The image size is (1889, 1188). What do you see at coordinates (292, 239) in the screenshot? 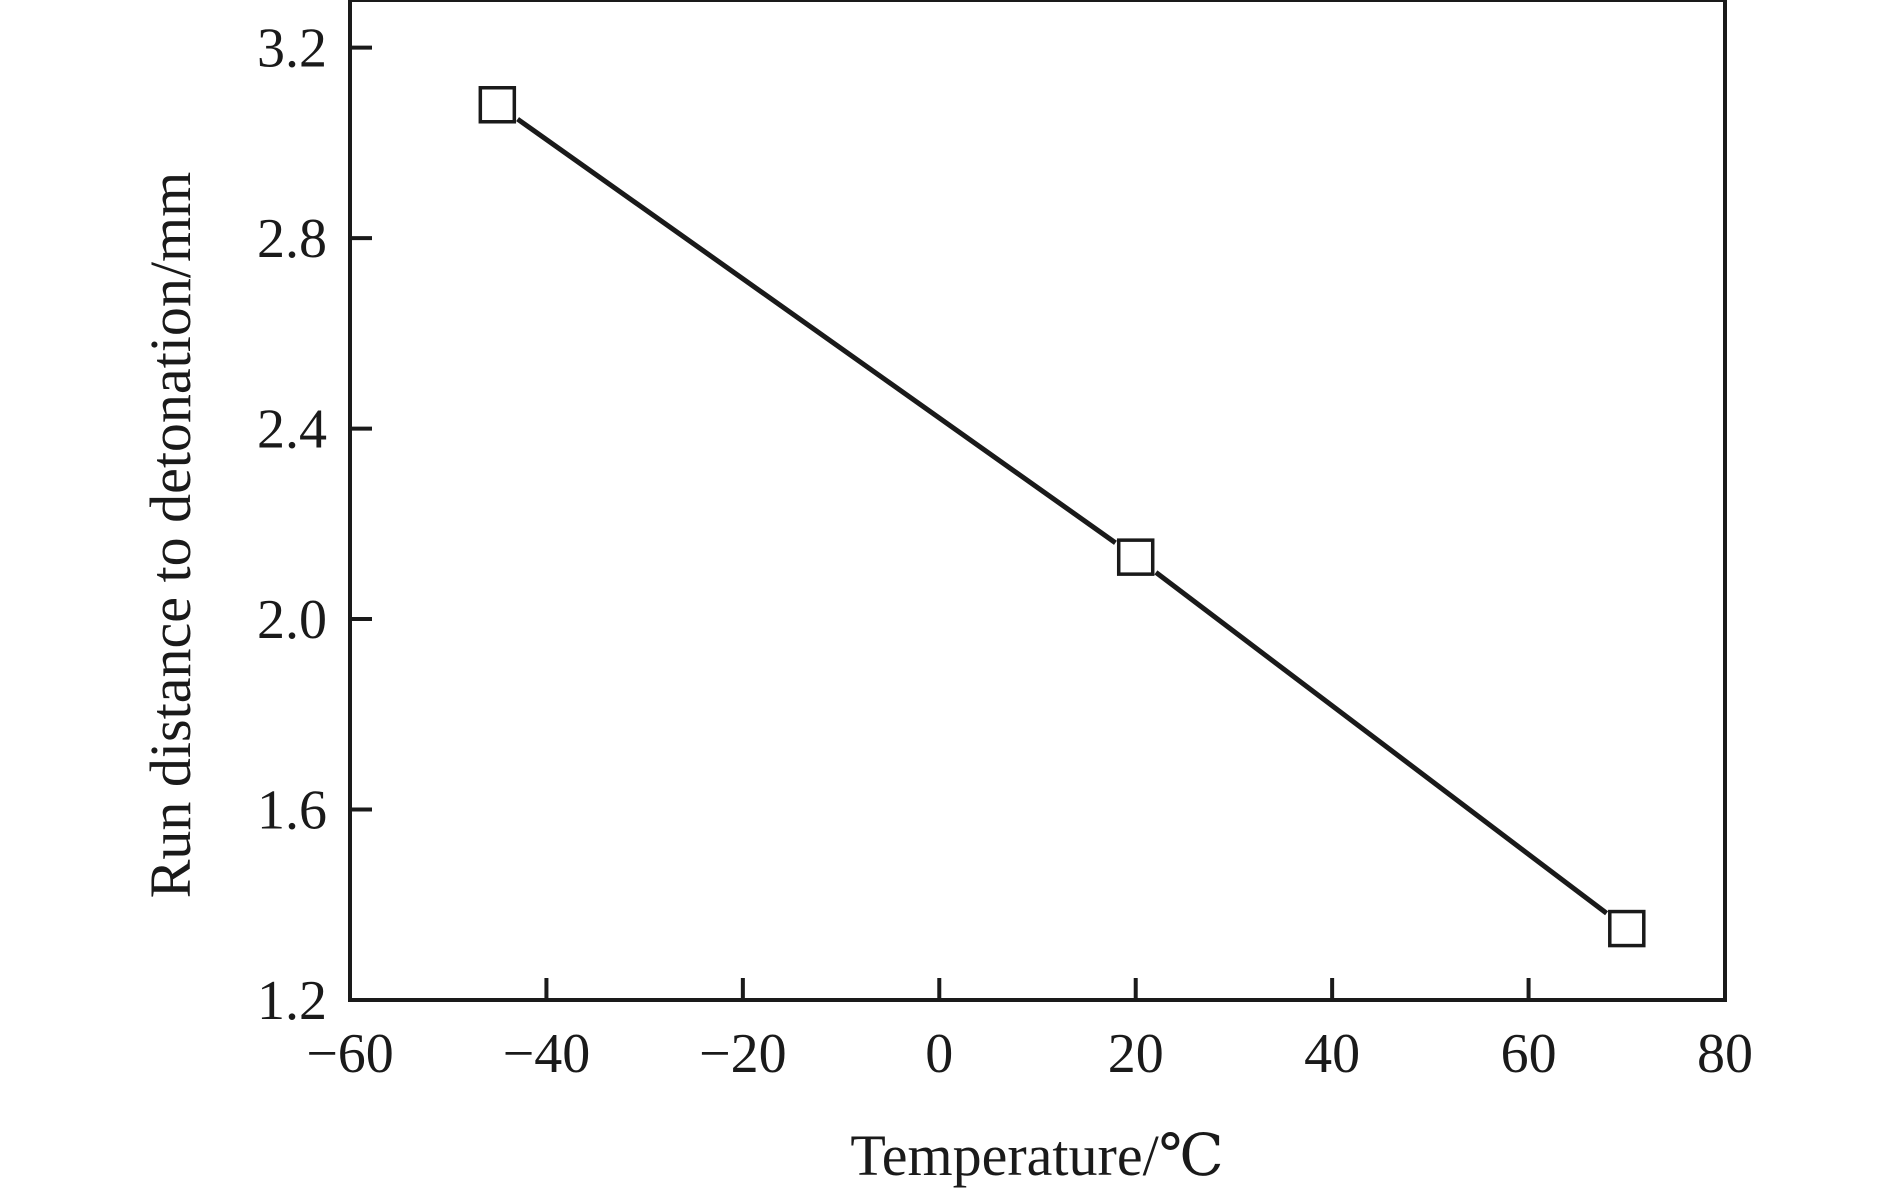
I see `y-tick-label: 2.8` at bounding box center [292, 239].